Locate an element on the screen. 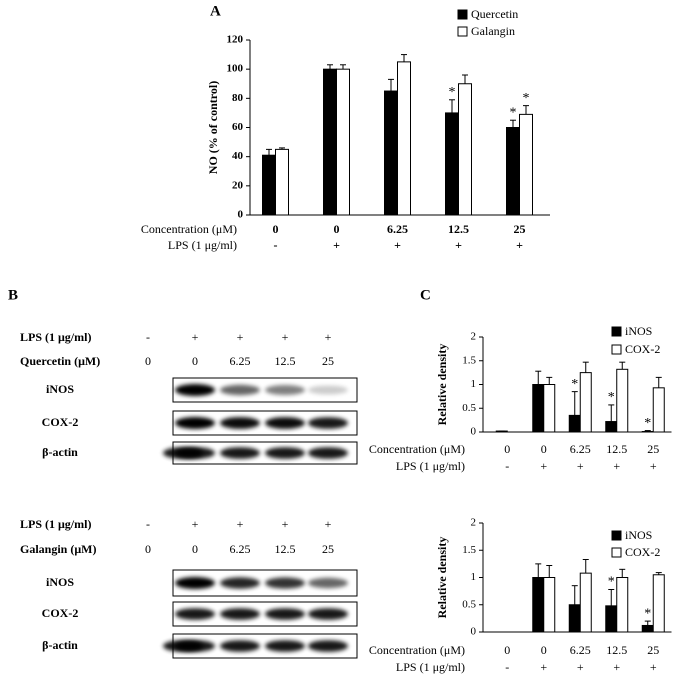 This screenshot has height=682, width=677. y-tick-label: 40 is located at coordinates (238, 156).